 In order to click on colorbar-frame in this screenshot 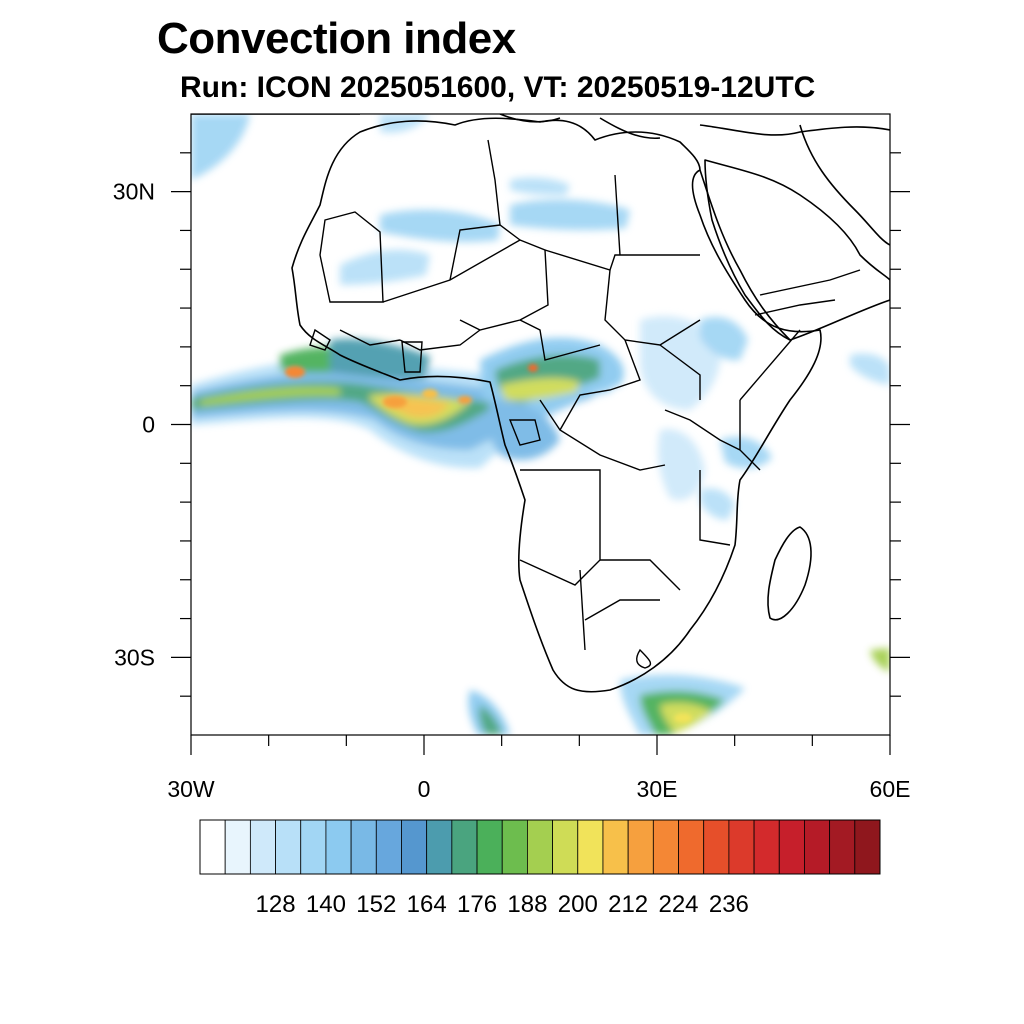, I will do `click(540, 847)`.